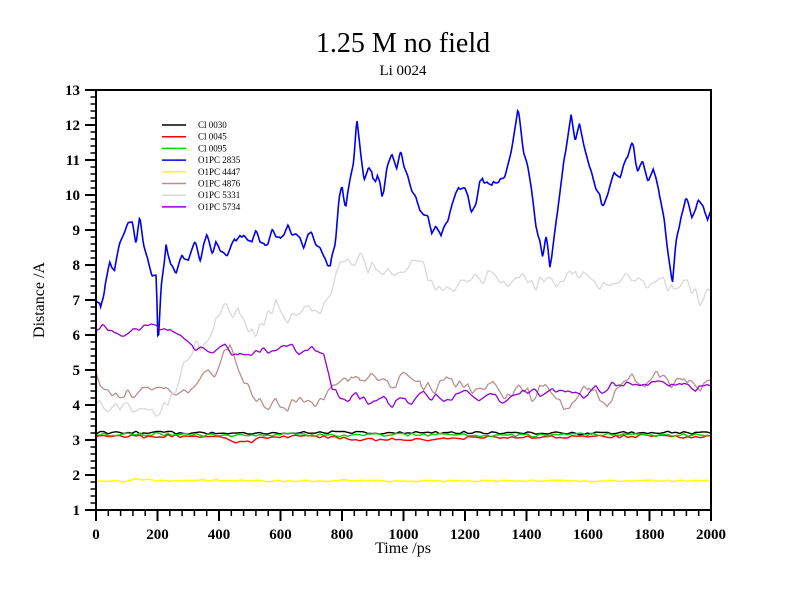 The image size is (800, 600). Describe the element at coordinates (212, 137) in the screenshot. I see `legend-entry-label: Cl 0045` at that location.